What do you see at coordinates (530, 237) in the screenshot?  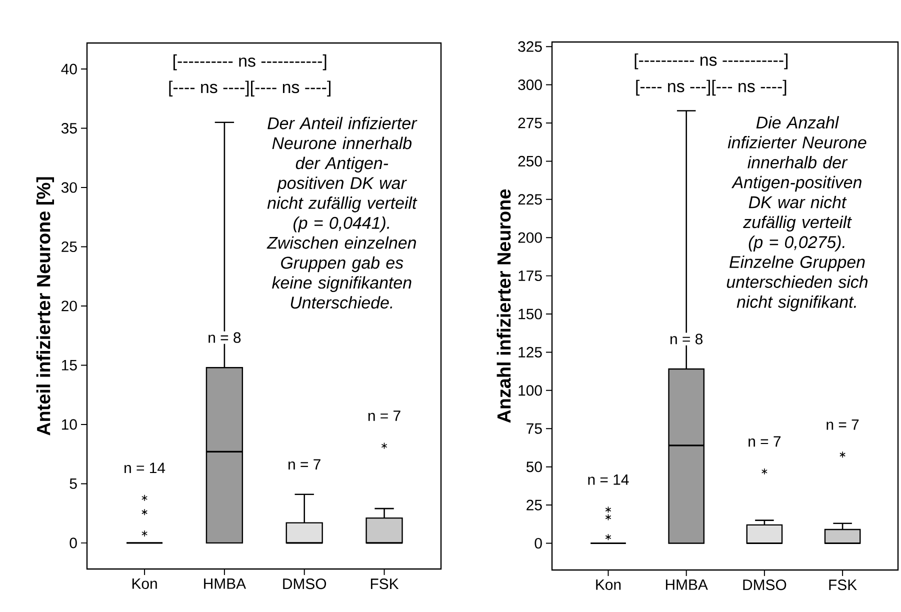 I see `y-tick-label: 200` at bounding box center [530, 237].